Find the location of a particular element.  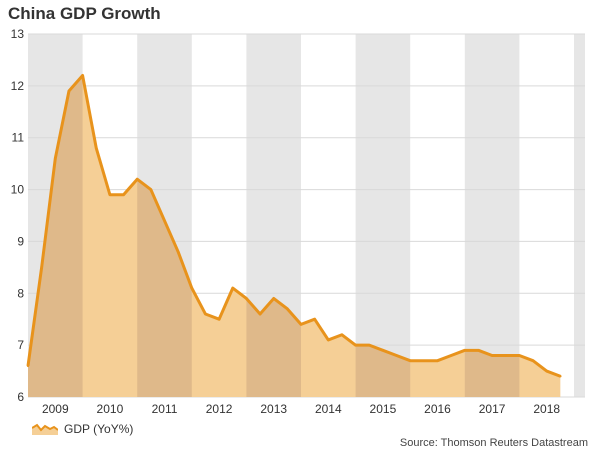

x-tick-label: 2009 is located at coordinates (55, 409).